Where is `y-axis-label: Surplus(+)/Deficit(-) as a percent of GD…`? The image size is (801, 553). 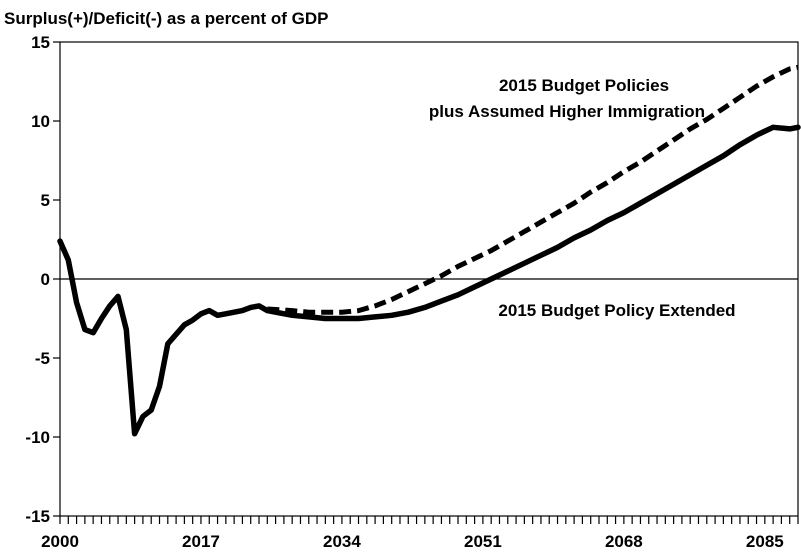 y-axis-label: Surplus(+)/Deficit(-) as a percent of GD… is located at coordinates (166, 18).